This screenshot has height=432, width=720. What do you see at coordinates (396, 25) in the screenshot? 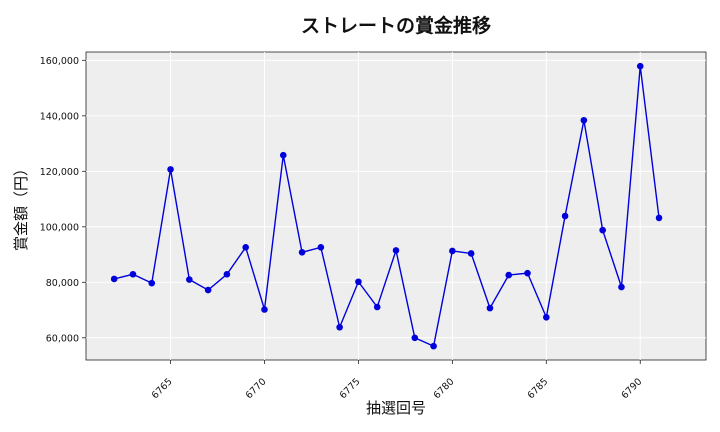
I see `chart-title: ストレートの賞金推移` at bounding box center [396, 25].